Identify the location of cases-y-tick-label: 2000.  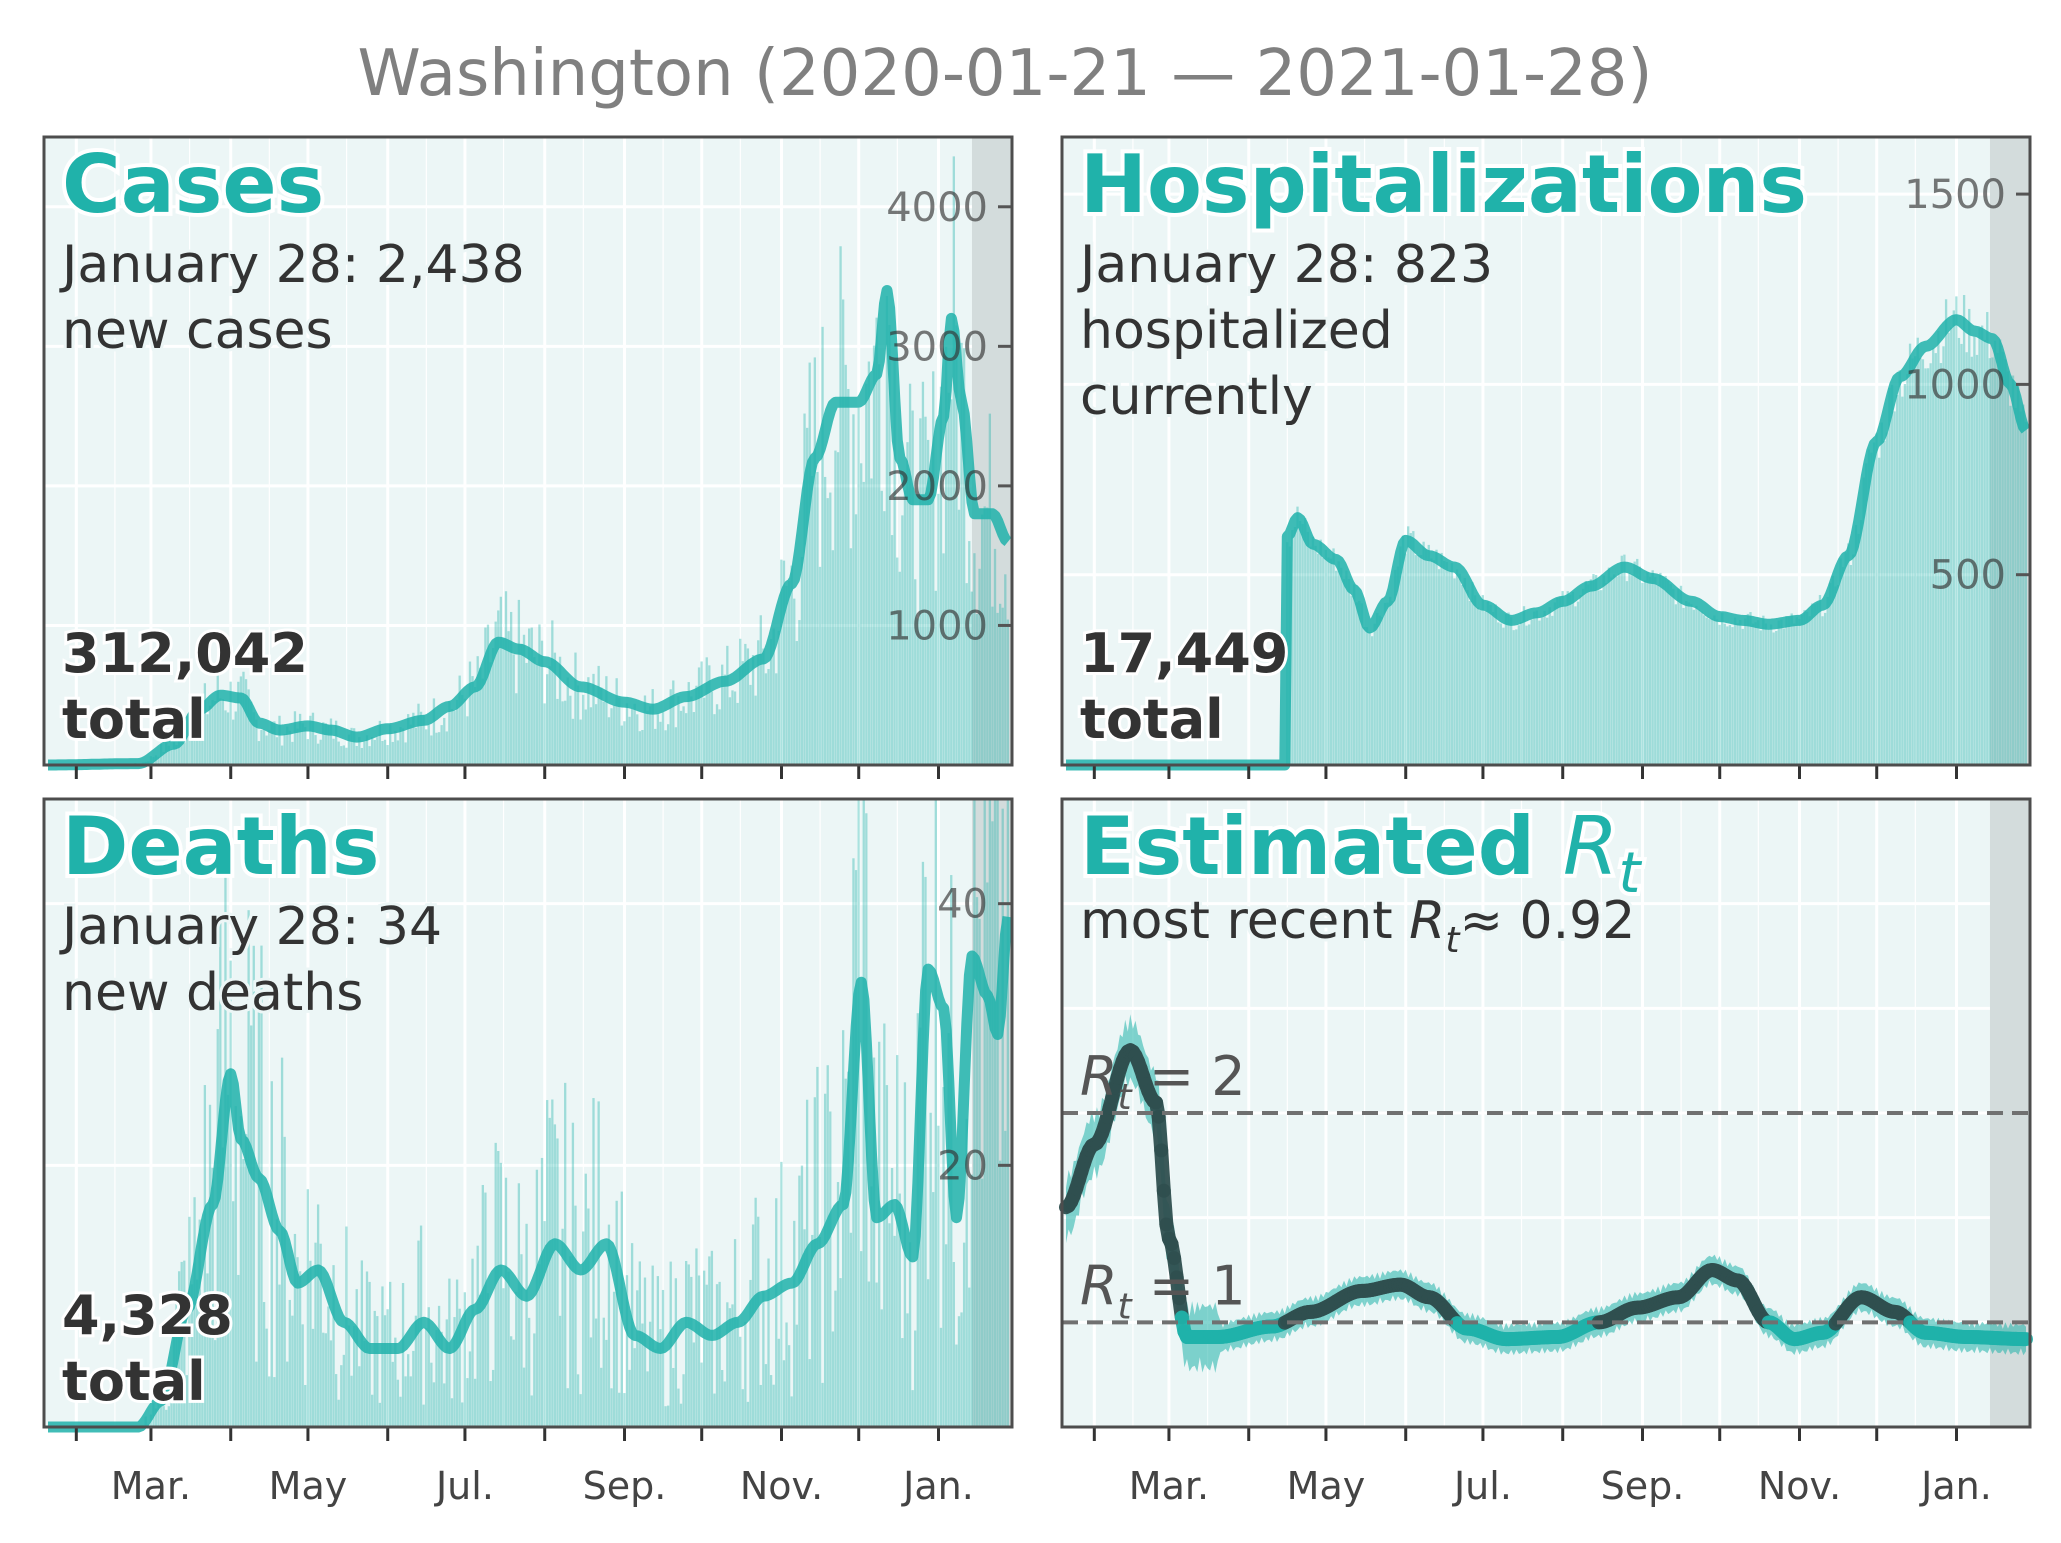
(937, 487).